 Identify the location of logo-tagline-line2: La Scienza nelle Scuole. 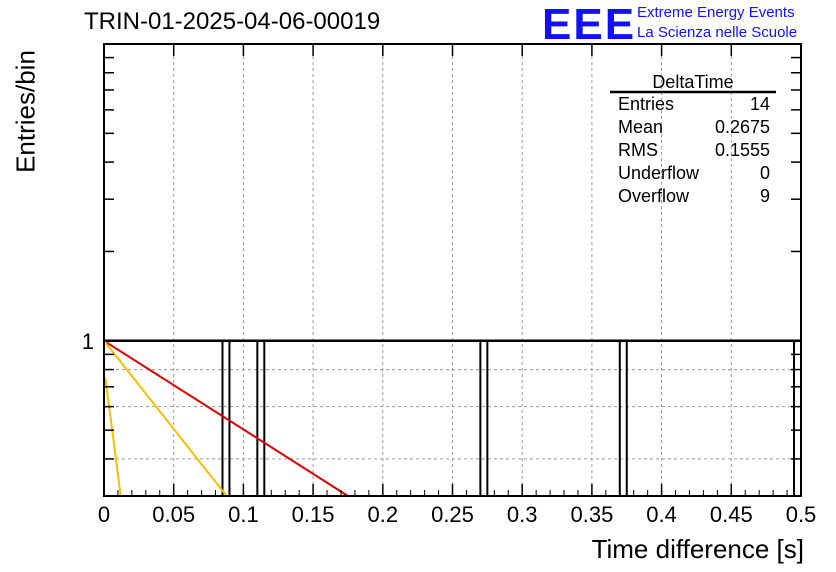
(717, 32).